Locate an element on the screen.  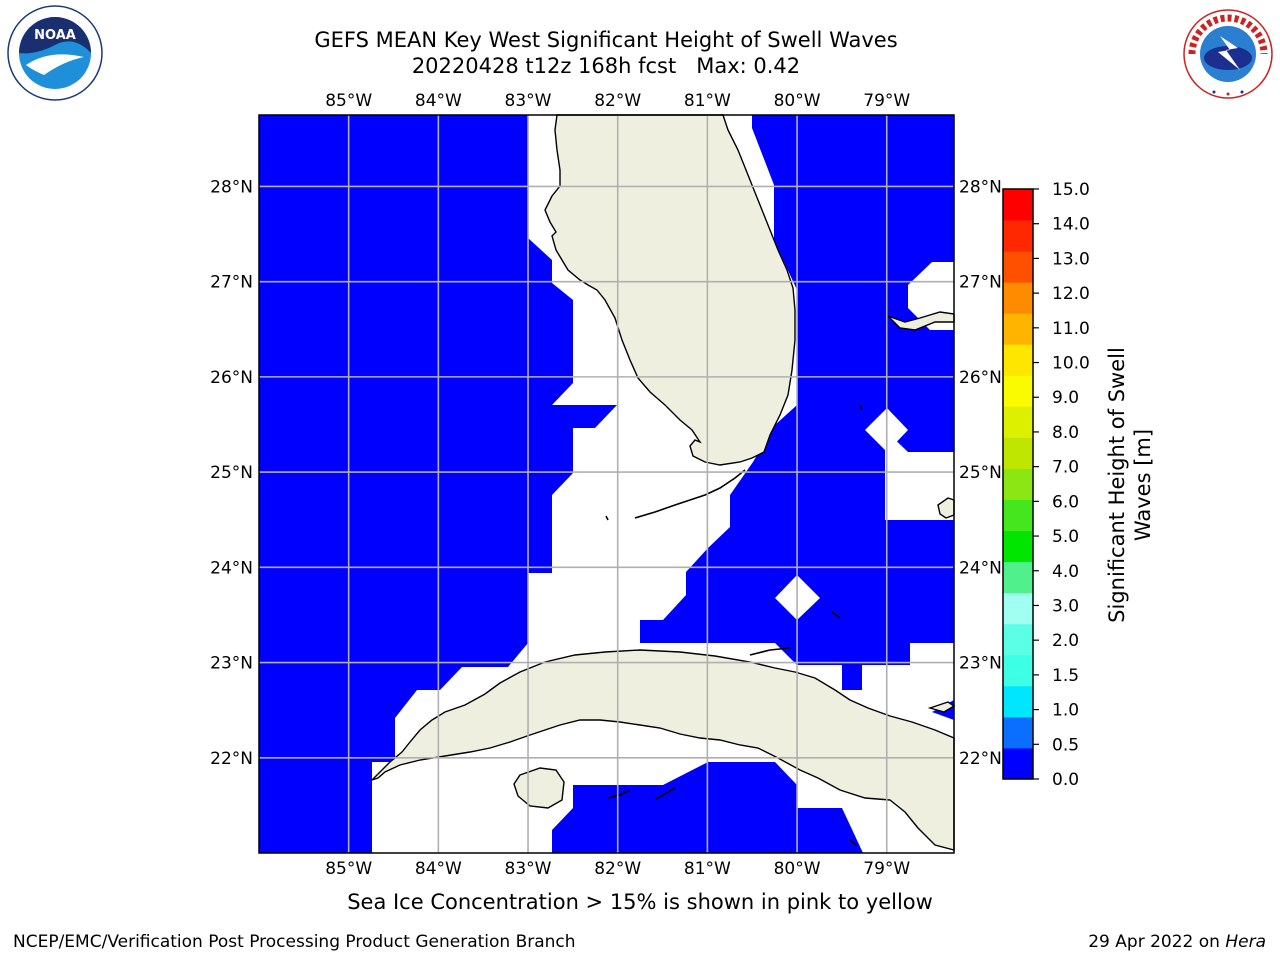
lat-tick-label-left: 22°N is located at coordinates (231, 759).